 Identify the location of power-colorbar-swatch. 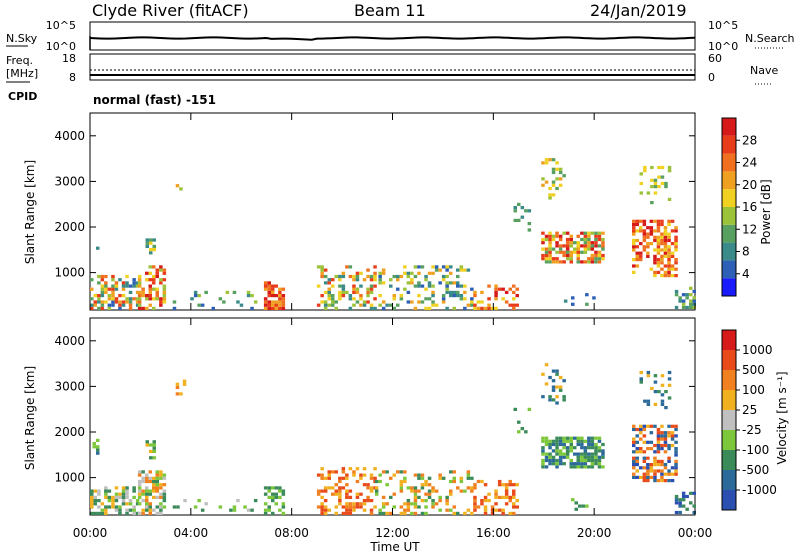
(729, 216).